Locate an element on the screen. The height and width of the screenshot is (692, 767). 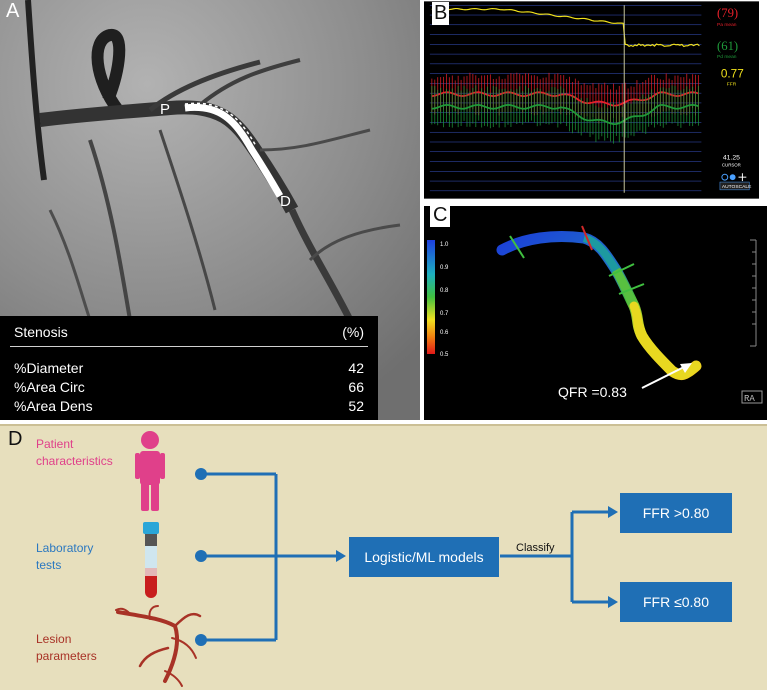
cursor-label: CURSOR is located at coordinates (731, 164).